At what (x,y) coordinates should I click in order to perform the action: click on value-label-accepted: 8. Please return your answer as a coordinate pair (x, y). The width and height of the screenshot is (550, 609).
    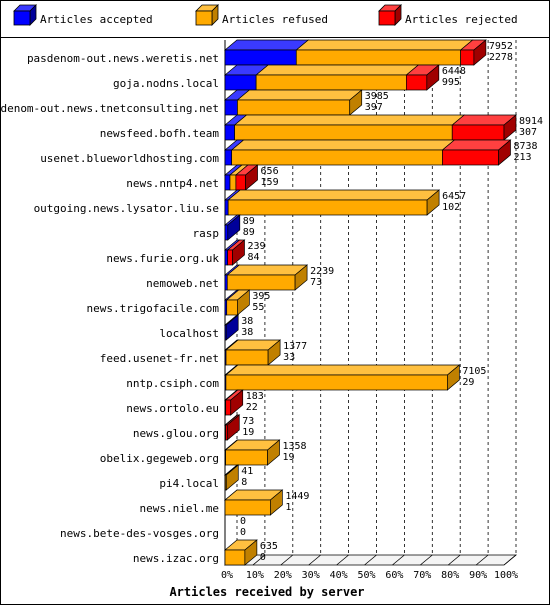
    Looking at the image, I should click on (244, 482).